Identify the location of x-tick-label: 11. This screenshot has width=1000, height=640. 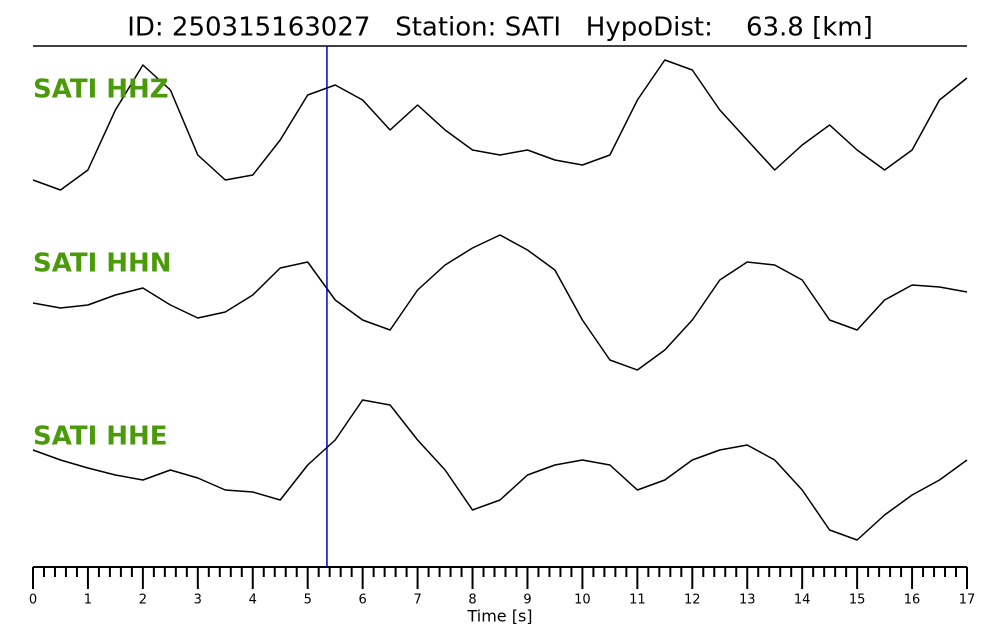
(637, 600).